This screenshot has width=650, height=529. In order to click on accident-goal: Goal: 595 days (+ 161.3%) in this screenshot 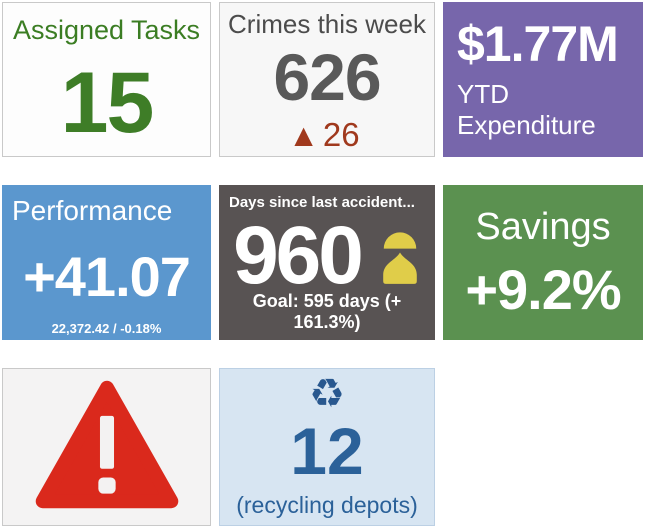, I will do `click(327, 311)`.